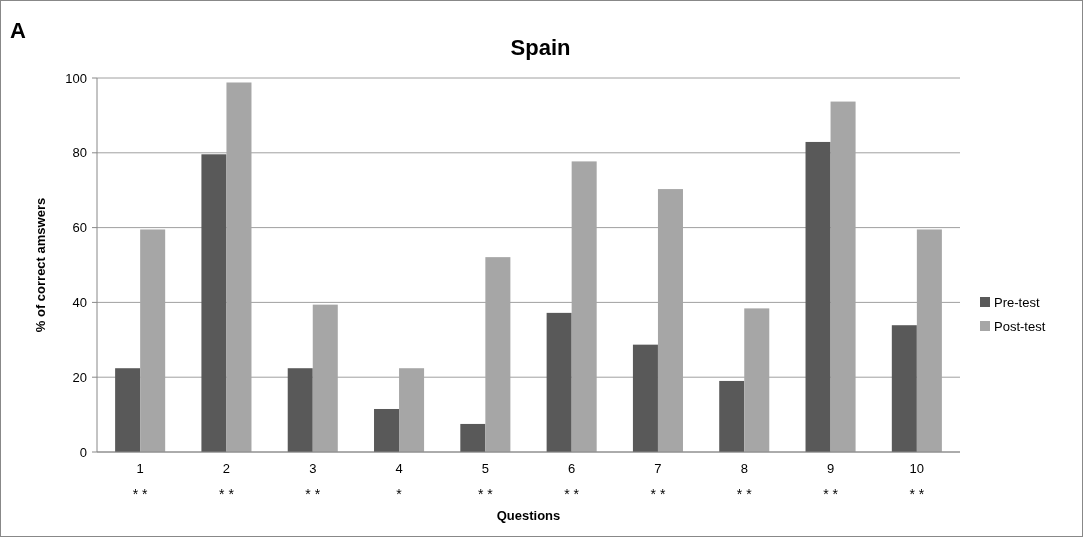 This screenshot has height=537, width=1083. What do you see at coordinates (313, 468) in the screenshot?
I see `x-tick-label: 3` at bounding box center [313, 468].